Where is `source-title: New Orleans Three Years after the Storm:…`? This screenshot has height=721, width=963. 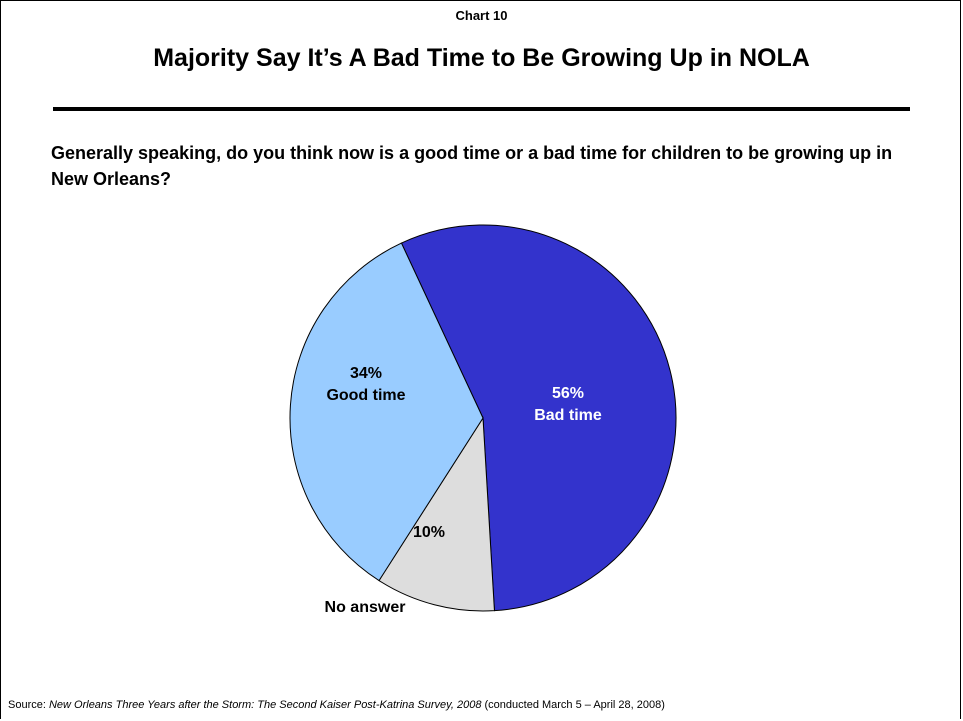
source-title: New Orleans Three Years after the Storm:… is located at coordinates (265, 705).